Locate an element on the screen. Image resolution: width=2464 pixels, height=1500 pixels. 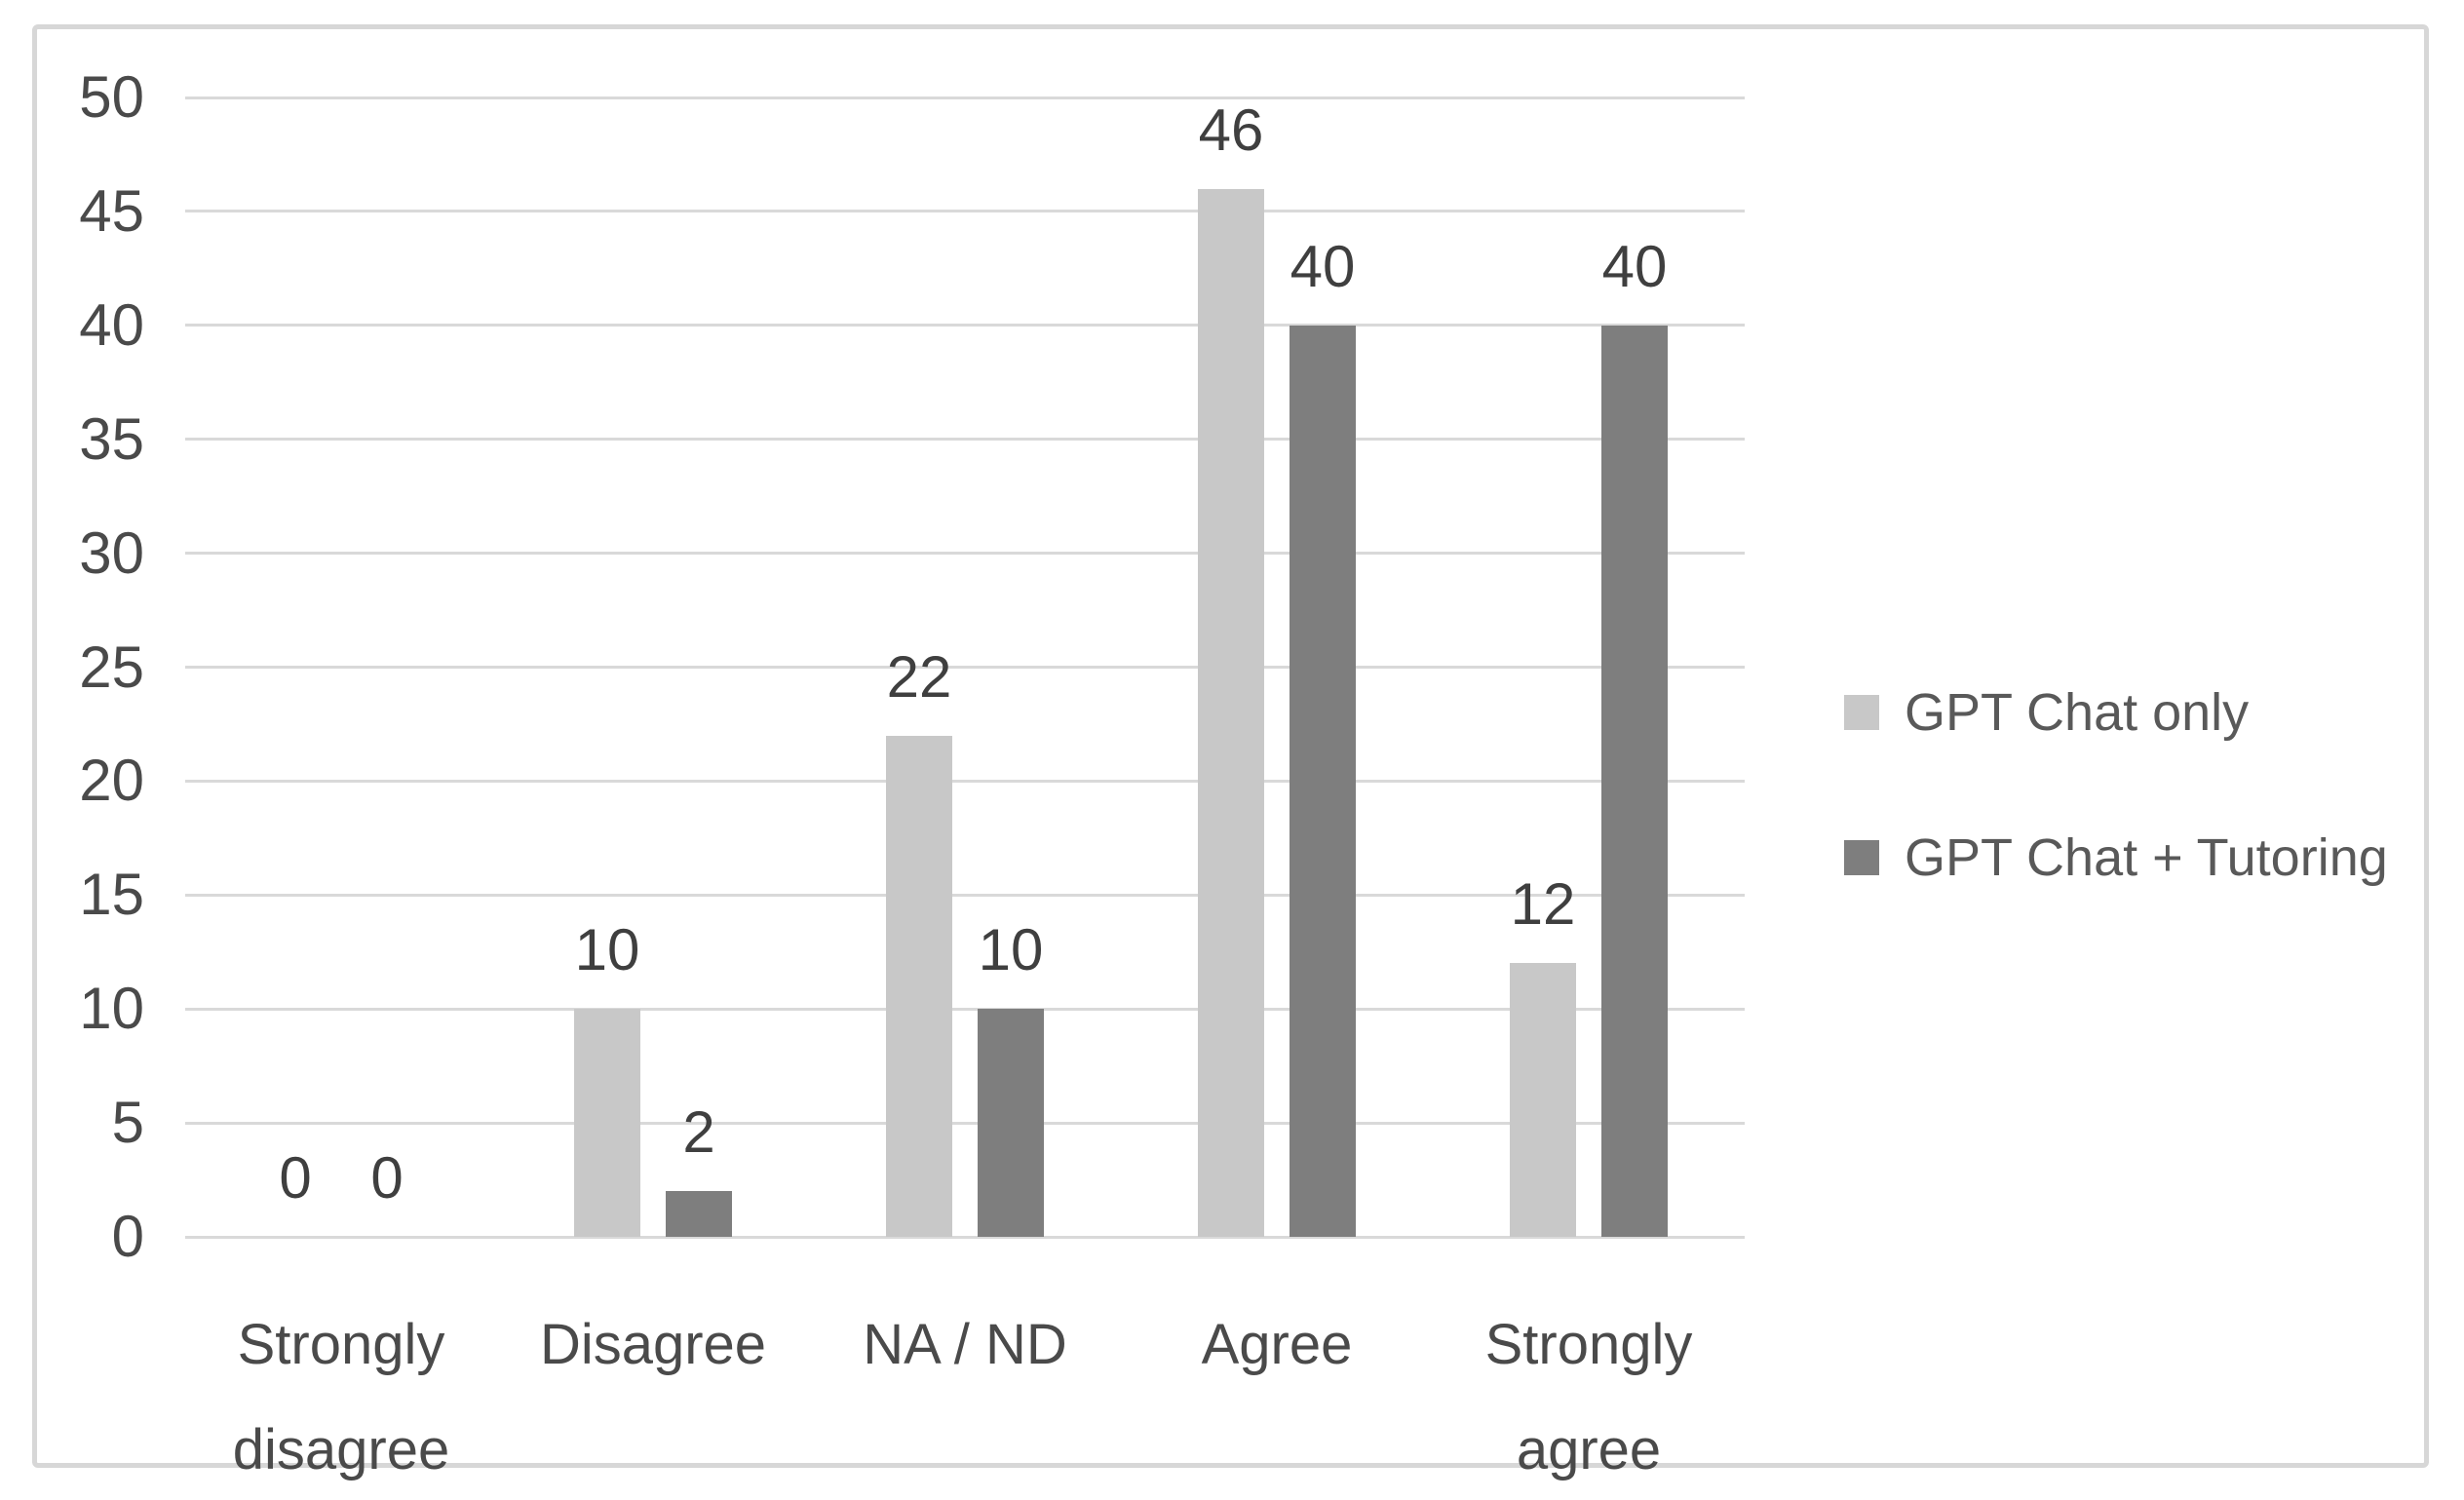
legend-swatch-gpt-chat-only is located at coordinates (1861, 712).